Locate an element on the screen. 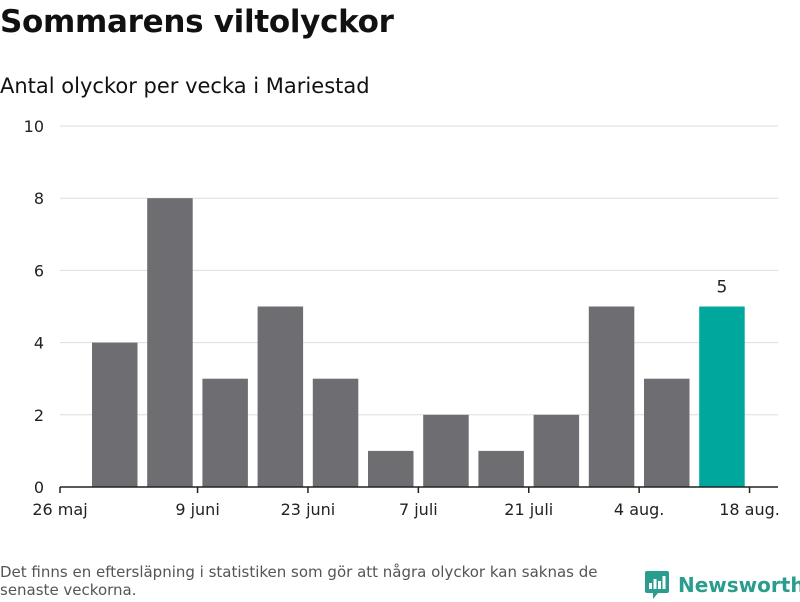  y-tick-label: 0 is located at coordinates (39, 487).